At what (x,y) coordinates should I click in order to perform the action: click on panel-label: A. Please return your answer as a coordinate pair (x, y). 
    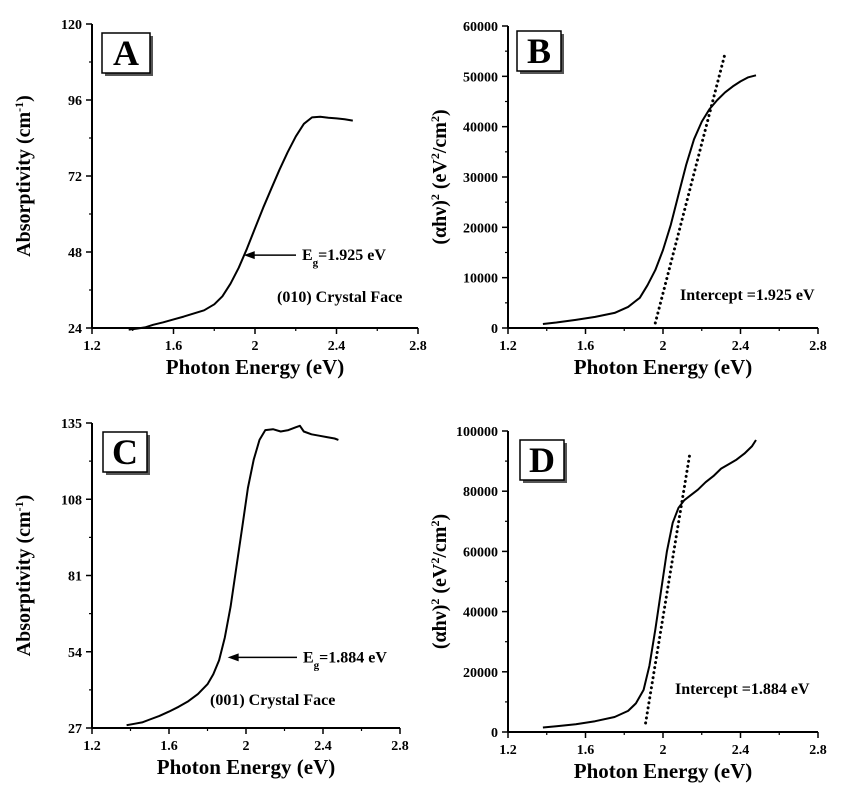
    Looking at the image, I should click on (126, 53).